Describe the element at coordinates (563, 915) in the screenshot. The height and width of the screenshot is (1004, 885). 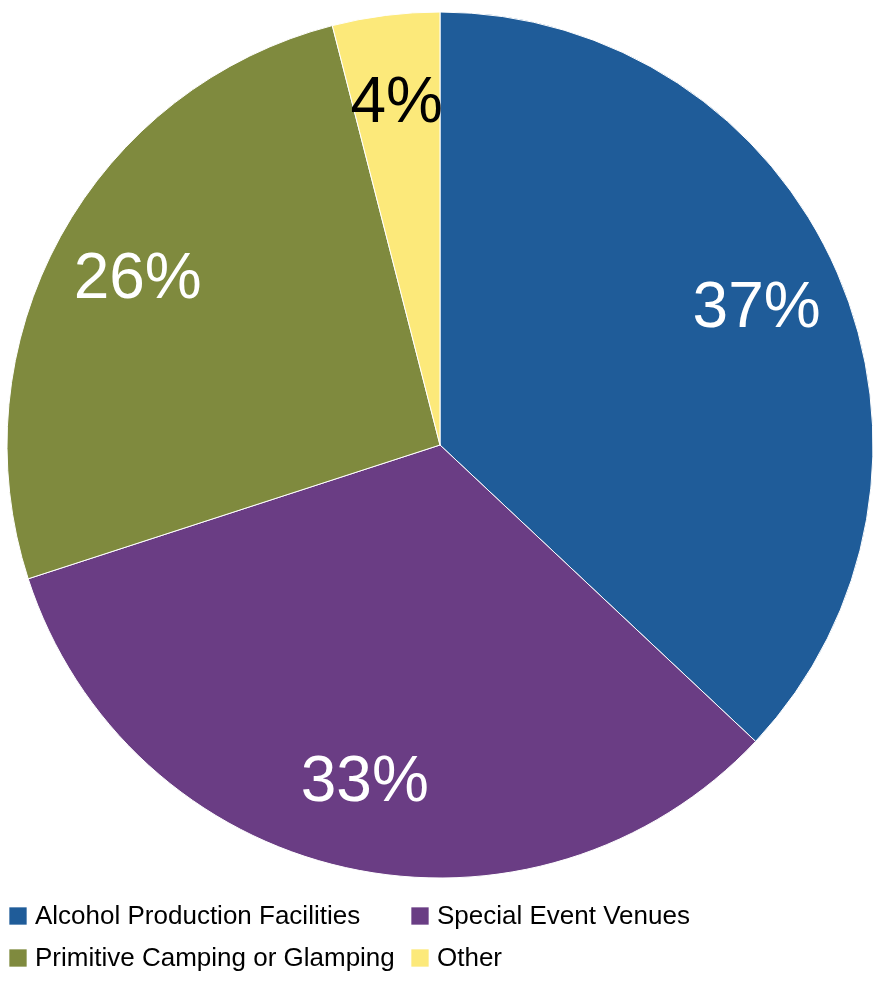
I see `legend-label: Special Event Venues` at that location.